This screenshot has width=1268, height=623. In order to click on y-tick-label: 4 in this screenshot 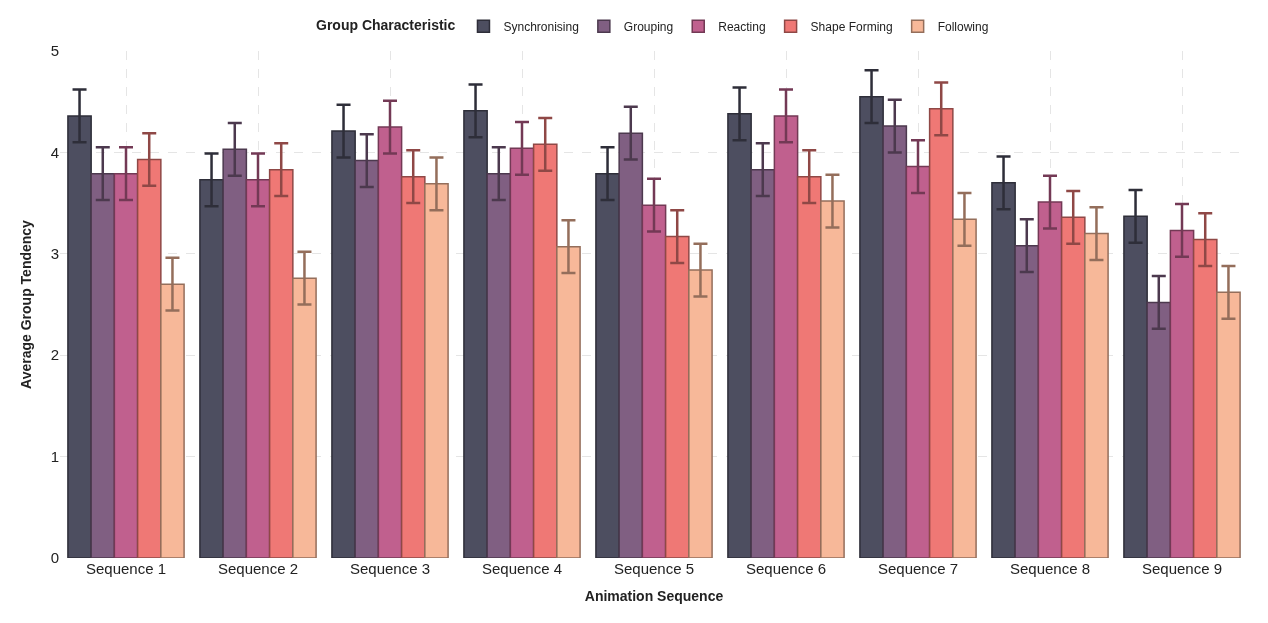, I will do `click(54, 152)`.